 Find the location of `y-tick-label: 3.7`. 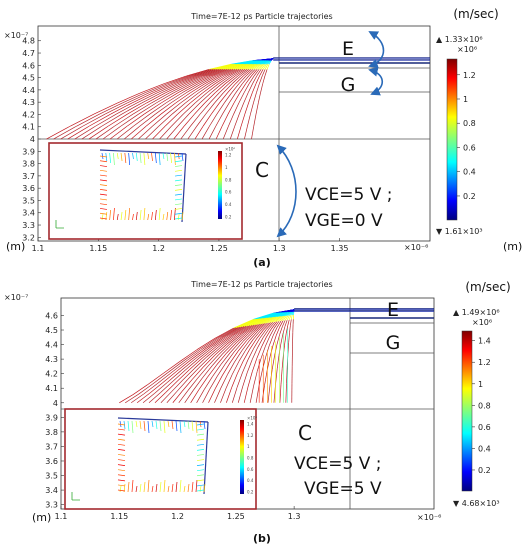

y-tick-label: 3.7 is located at coordinates (51, 446).